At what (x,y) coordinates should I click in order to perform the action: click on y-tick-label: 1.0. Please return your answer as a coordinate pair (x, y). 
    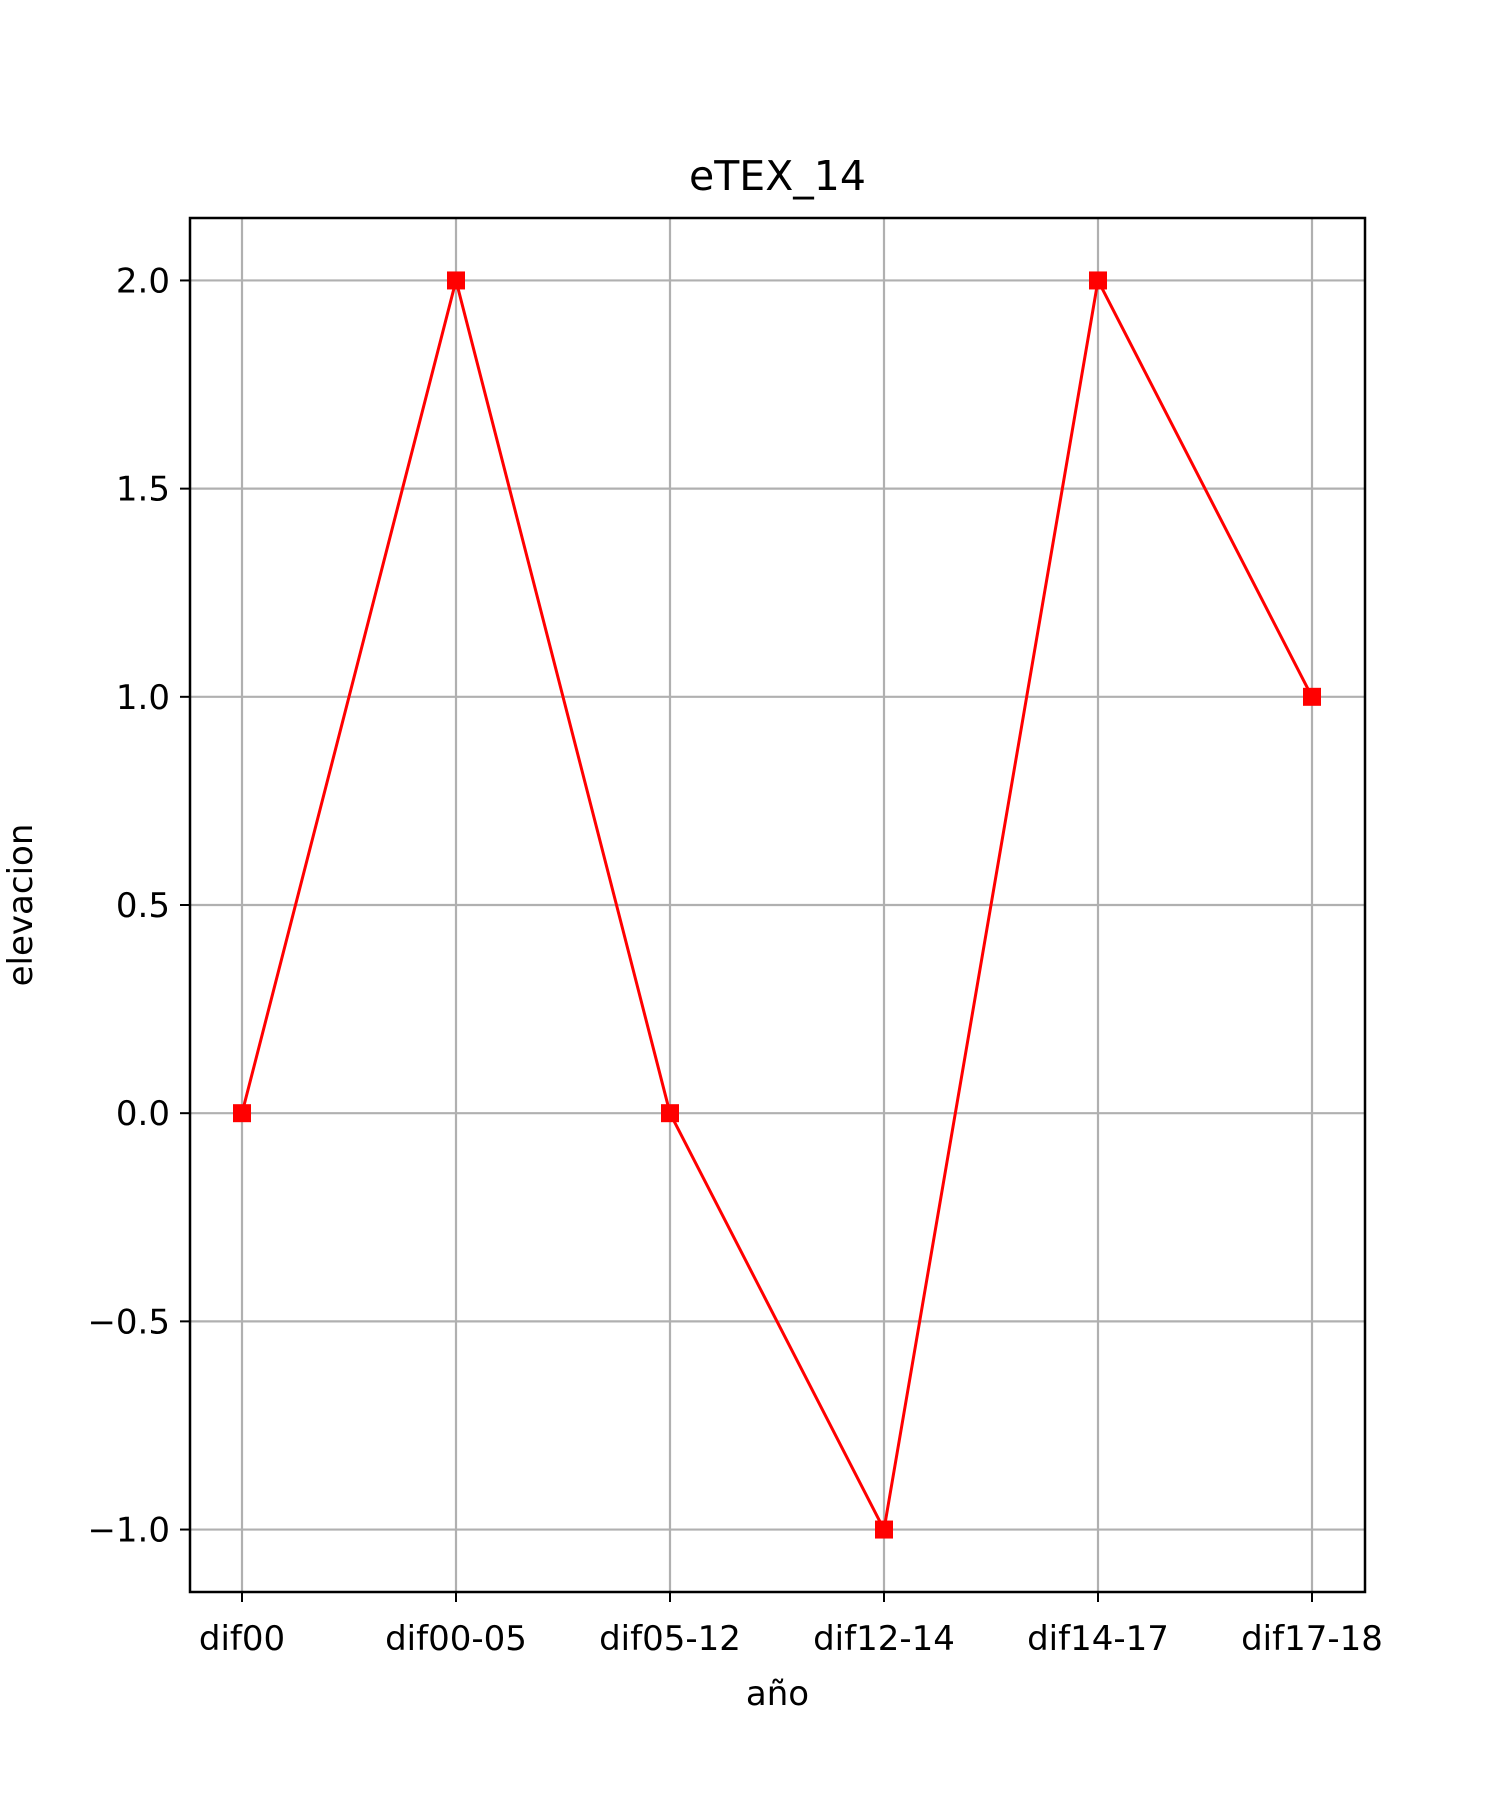
    Looking at the image, I should click on (143, 698).